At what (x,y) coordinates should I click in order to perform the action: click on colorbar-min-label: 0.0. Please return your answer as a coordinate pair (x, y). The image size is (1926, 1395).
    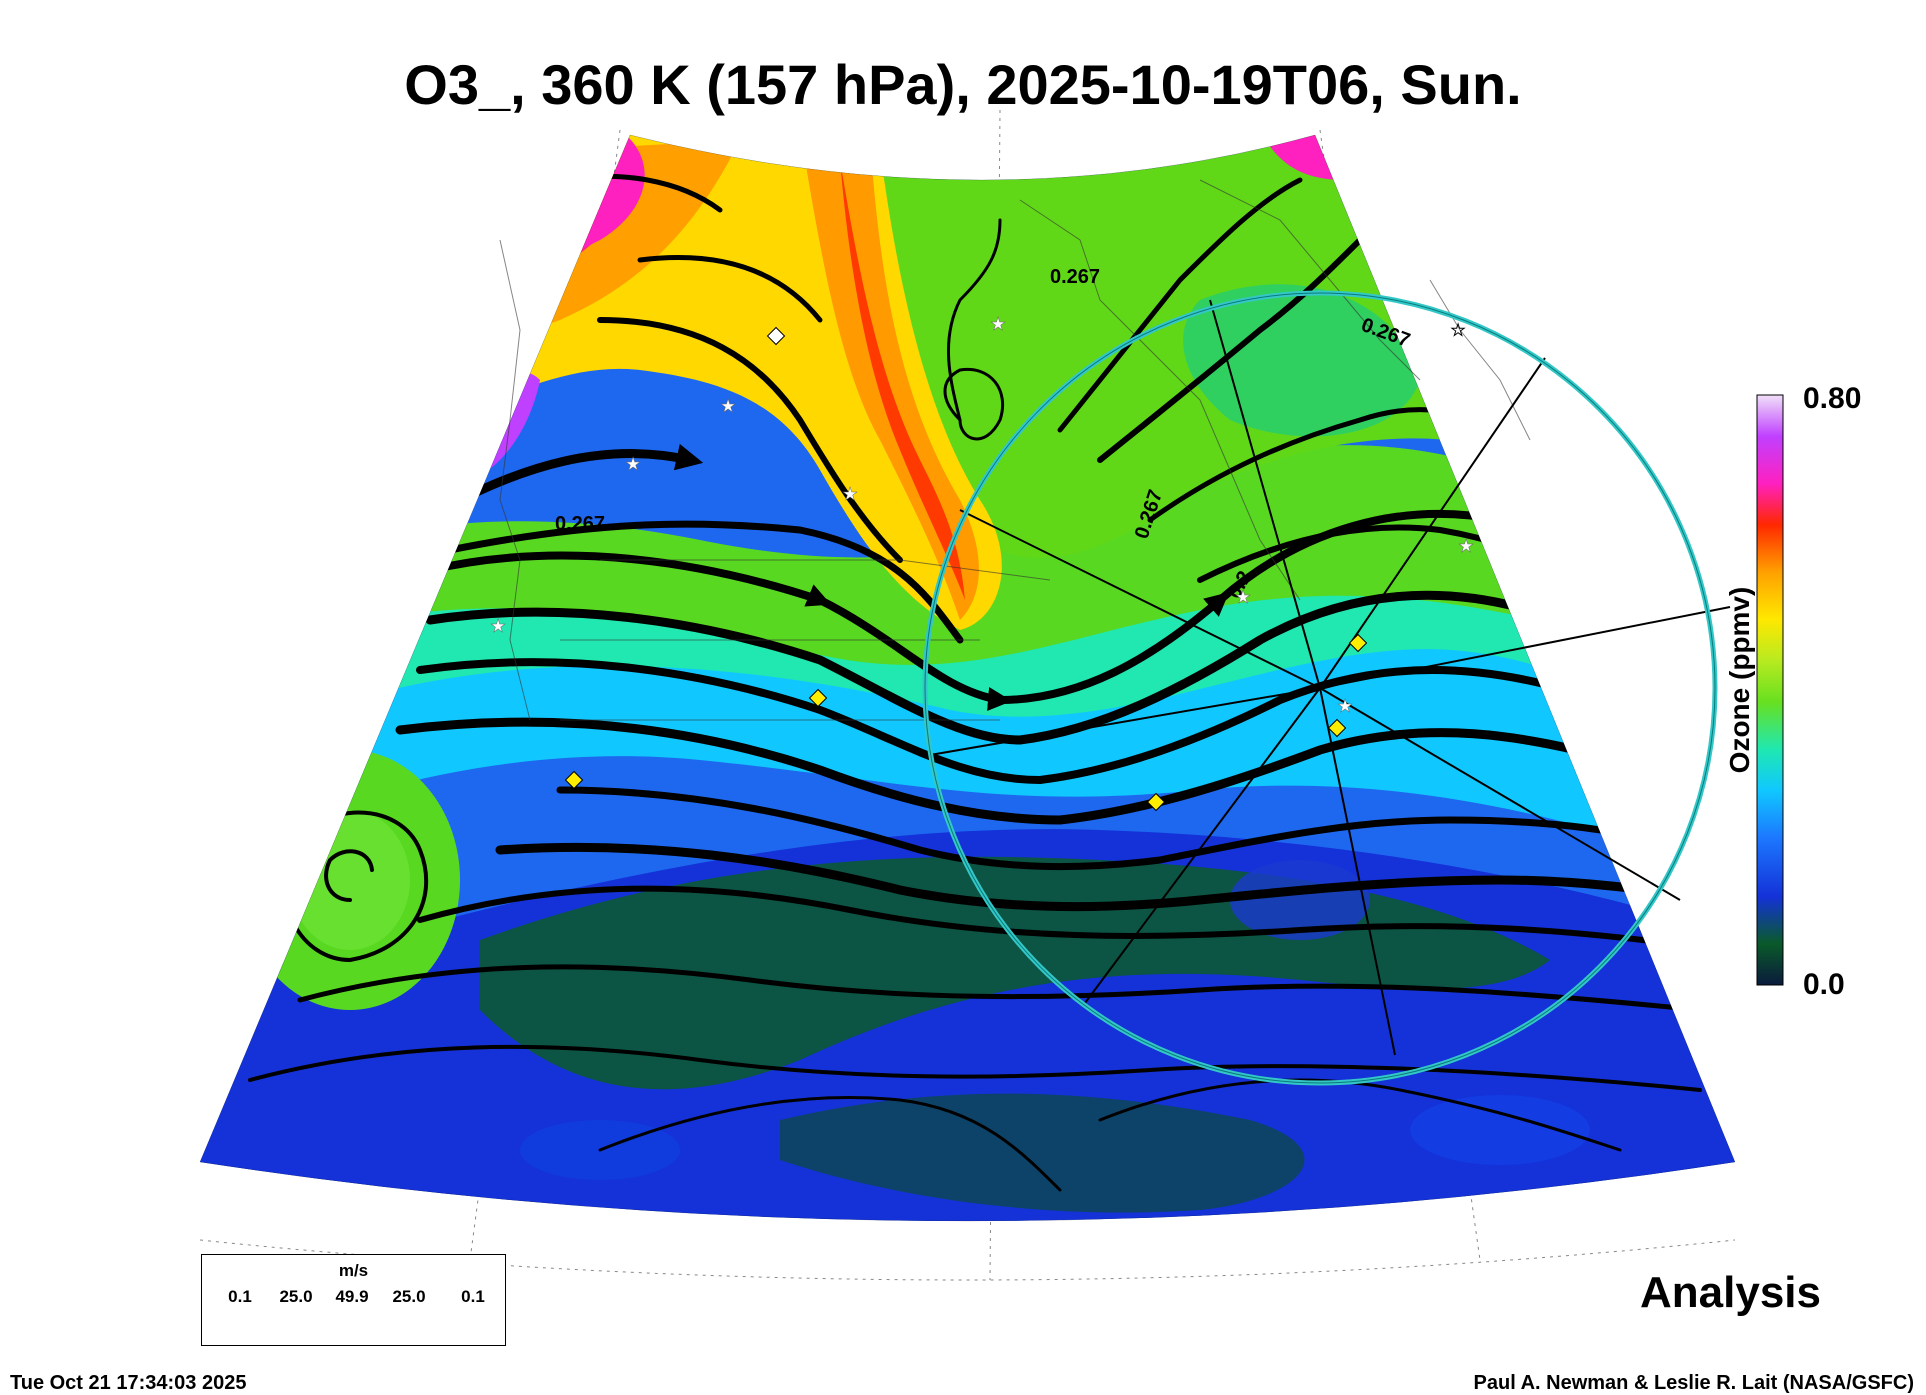
    Looking at the image, I should click on (1824, 984).